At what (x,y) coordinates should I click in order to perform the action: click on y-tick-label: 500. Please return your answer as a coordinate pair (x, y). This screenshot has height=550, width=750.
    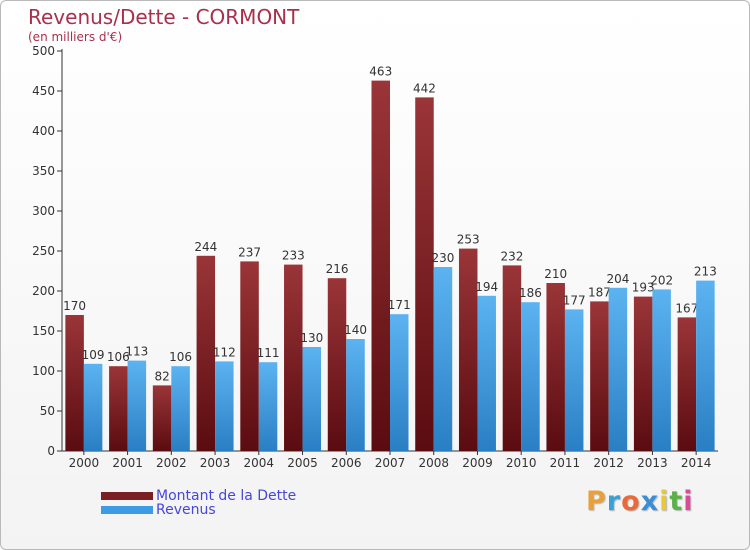
    Looking at the image, I should click on (43, 51).